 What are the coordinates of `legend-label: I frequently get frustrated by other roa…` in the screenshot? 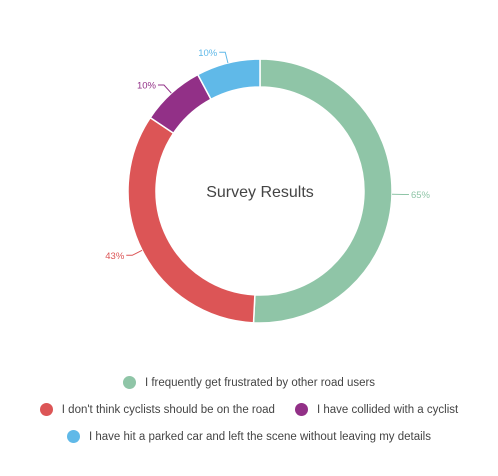 It's located at (260, 382).